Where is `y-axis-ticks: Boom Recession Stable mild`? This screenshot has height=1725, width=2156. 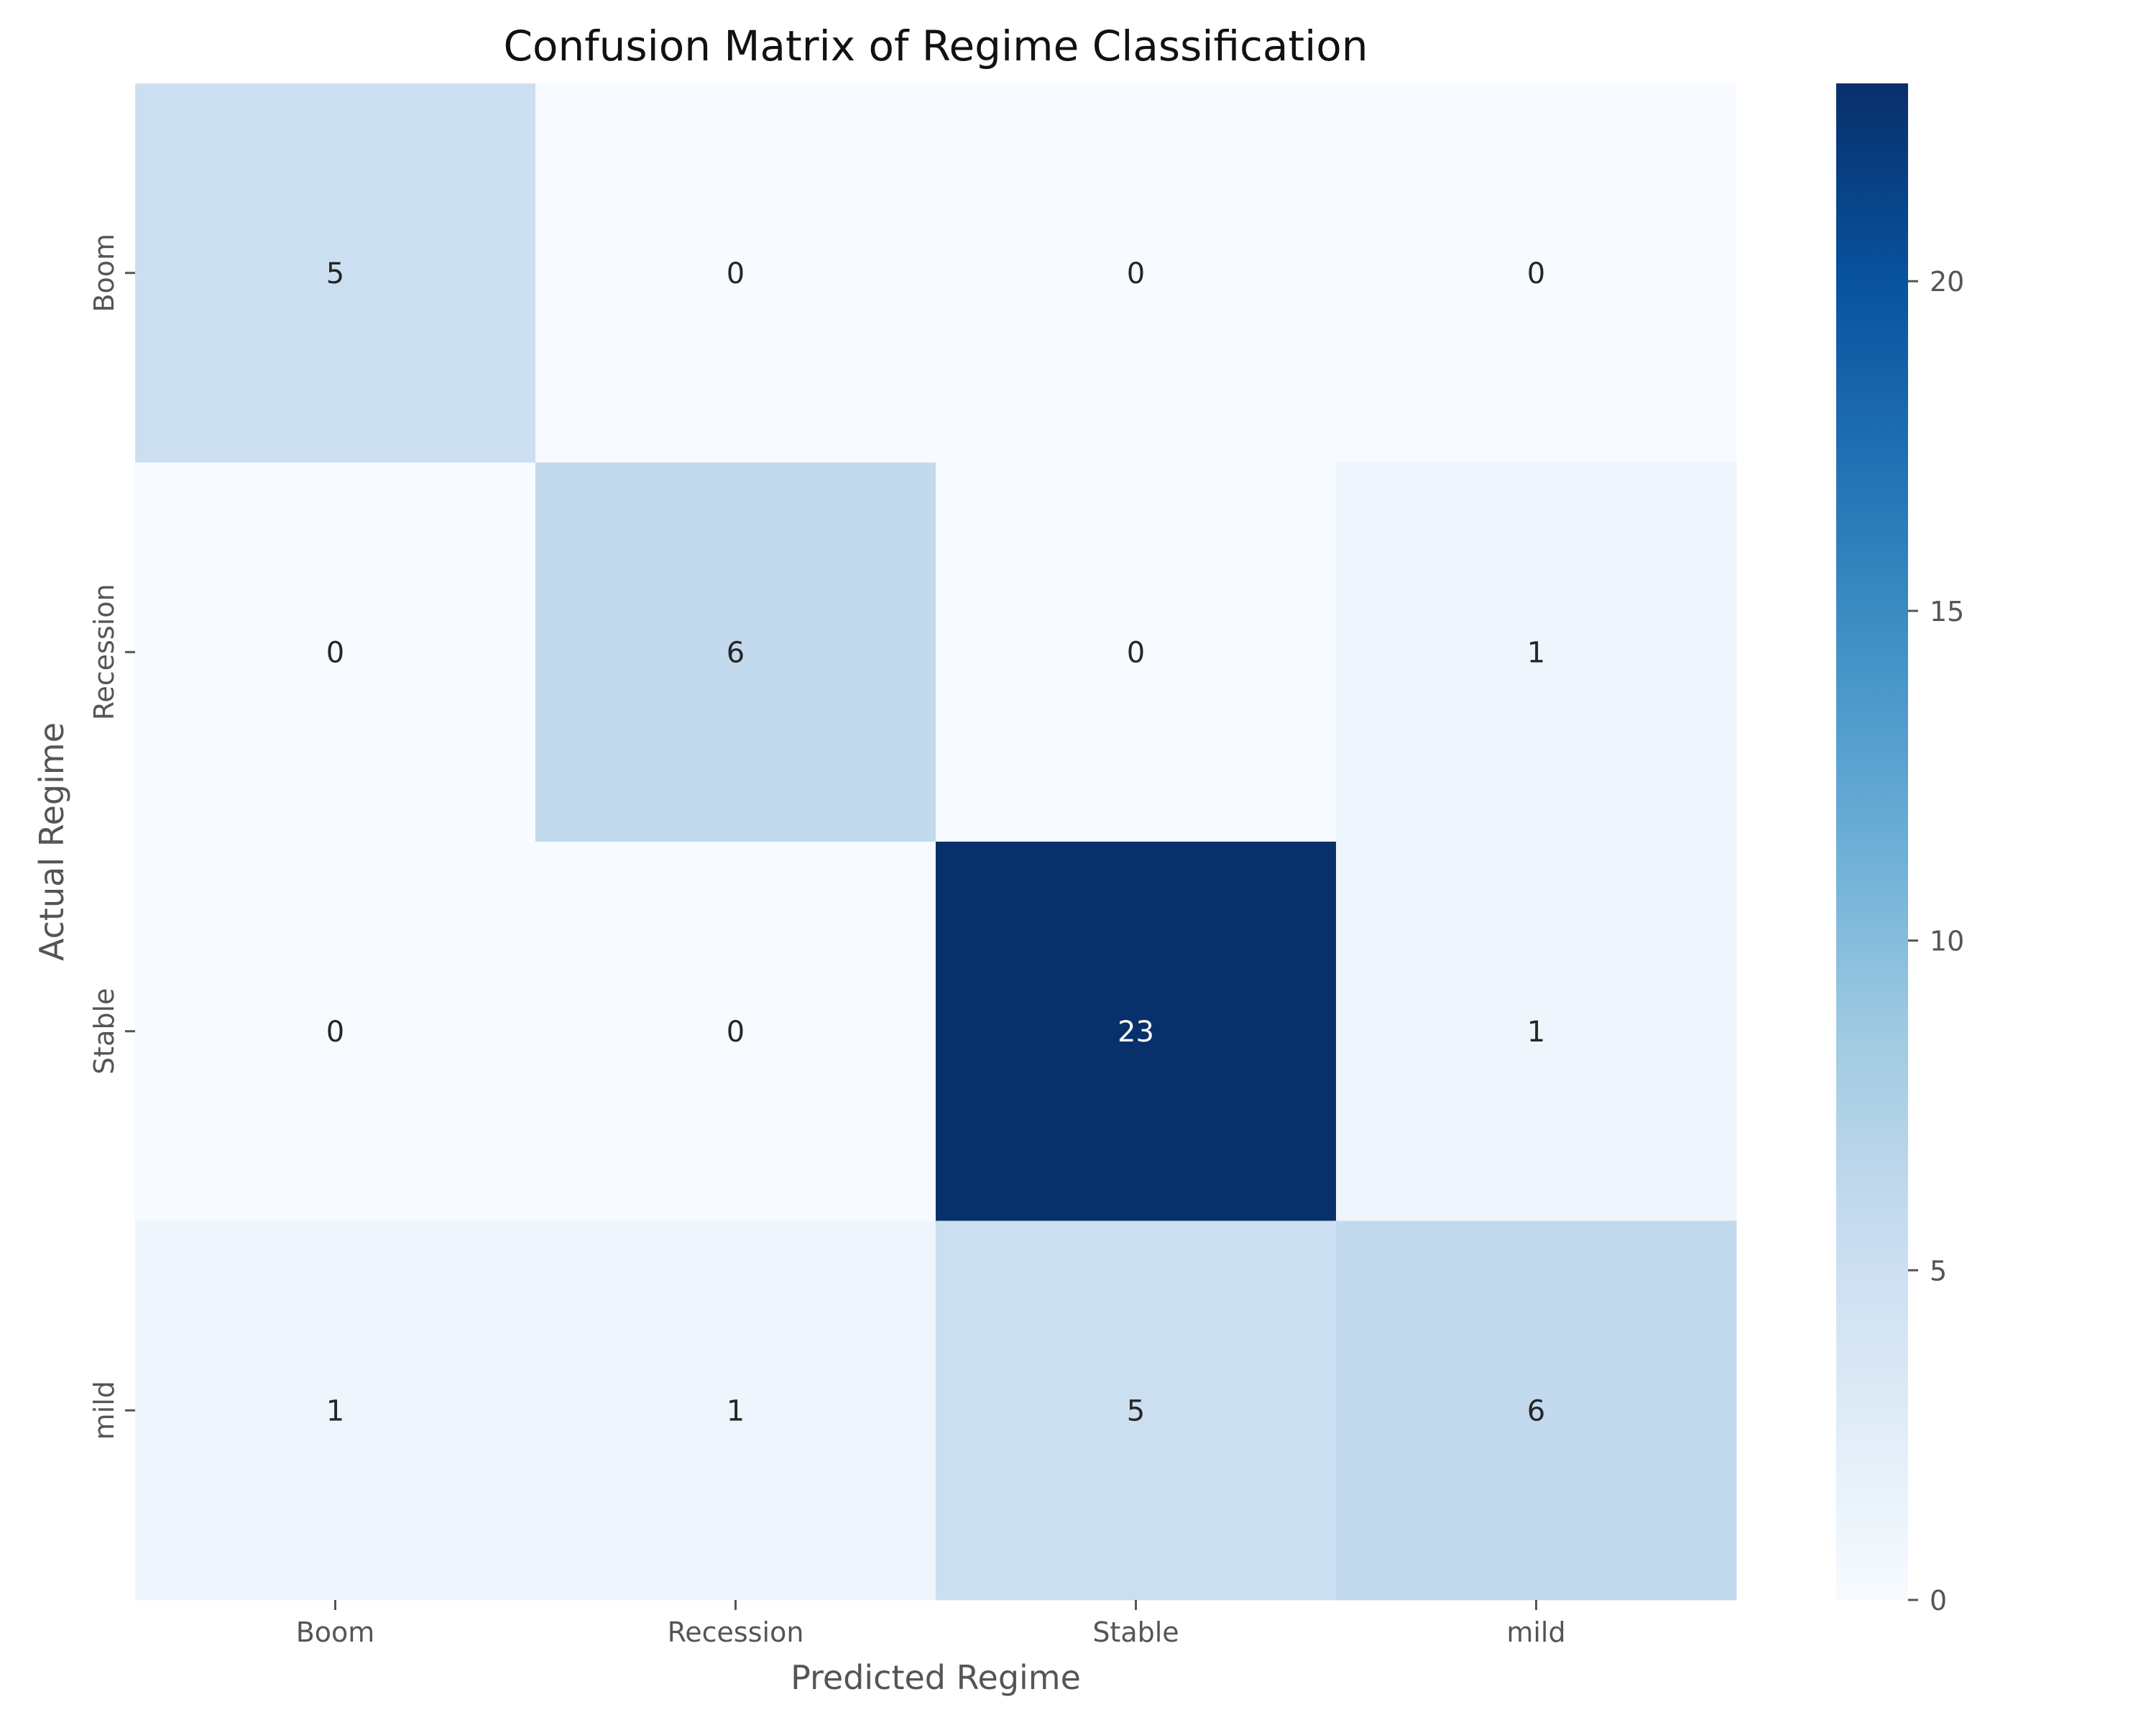 y-axis-ticks: Boom Recession Stable mild is located at coordinates (111, 837).